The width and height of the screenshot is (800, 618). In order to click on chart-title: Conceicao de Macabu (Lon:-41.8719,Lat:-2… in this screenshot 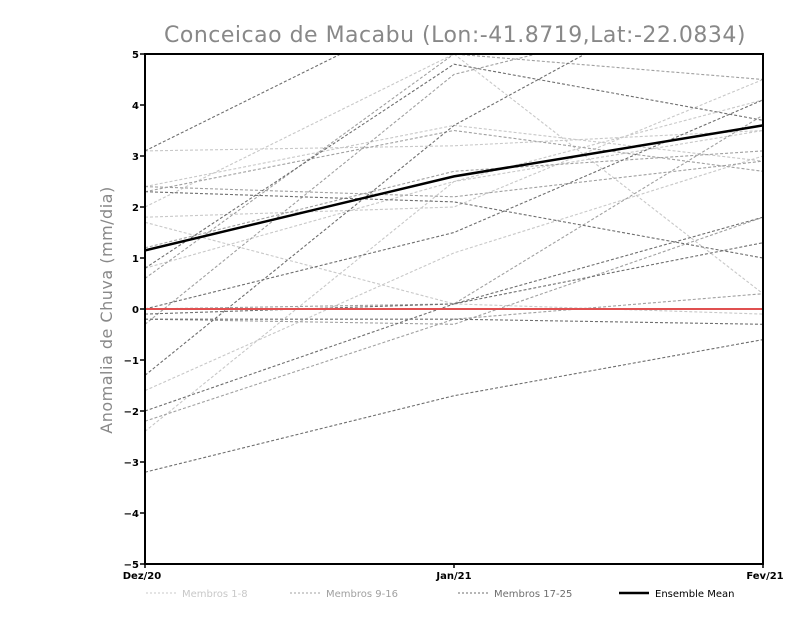, I will do `click(455, 35)`.